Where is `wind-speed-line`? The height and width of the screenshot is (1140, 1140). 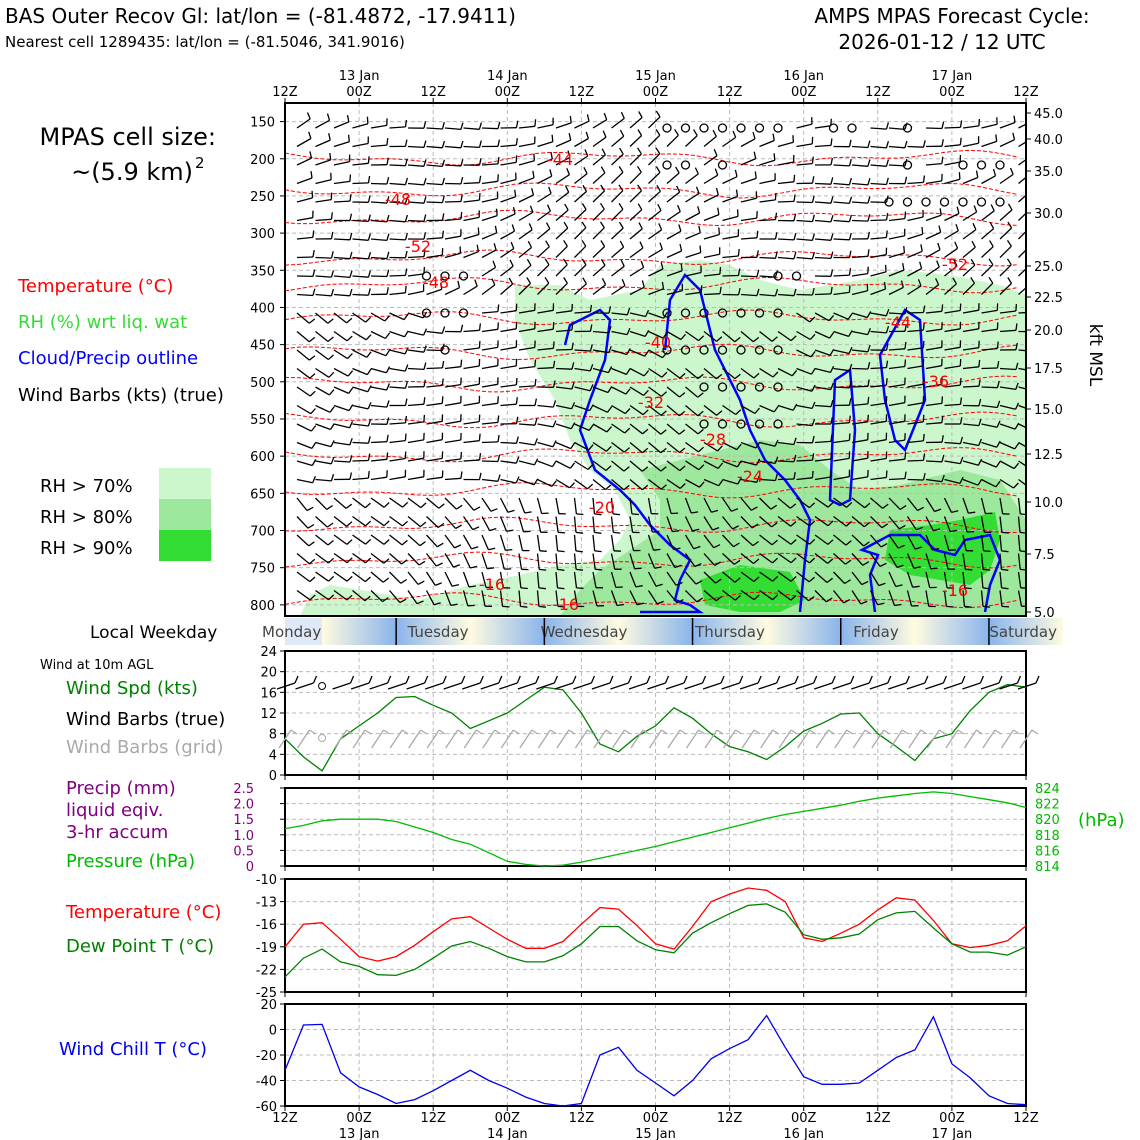 wind-speed-line is located at coordinates (655, 727).